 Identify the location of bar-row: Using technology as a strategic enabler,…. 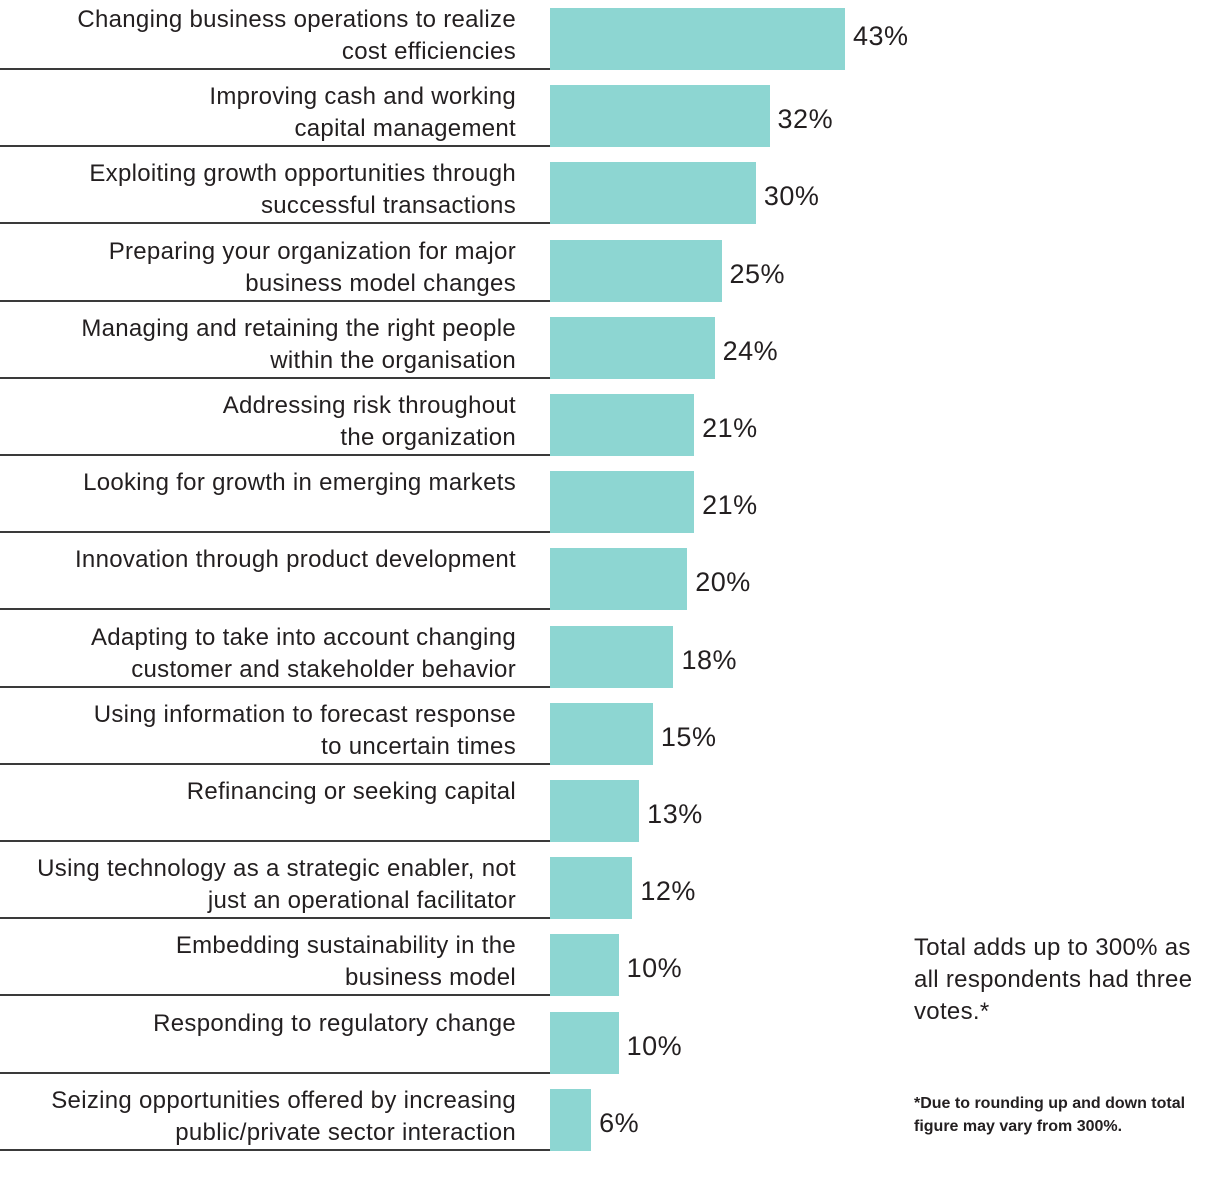
(500, 894).